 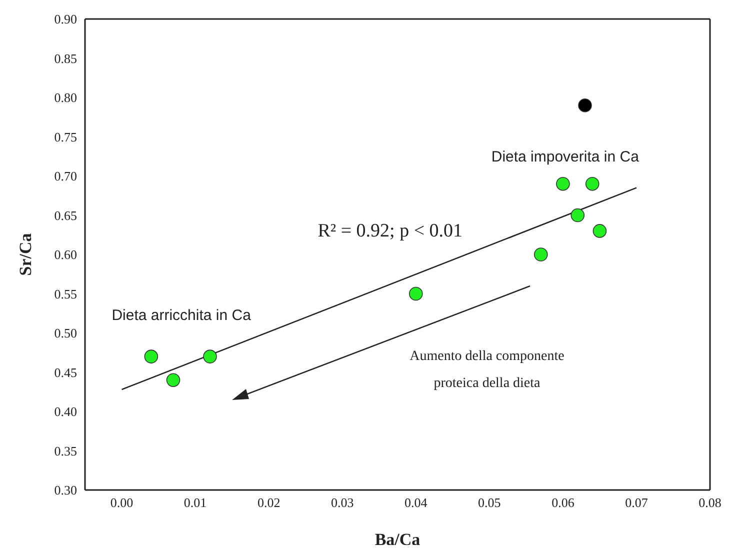 I want to click on x-tick-label: 0.04, so click(x=416, y=502).